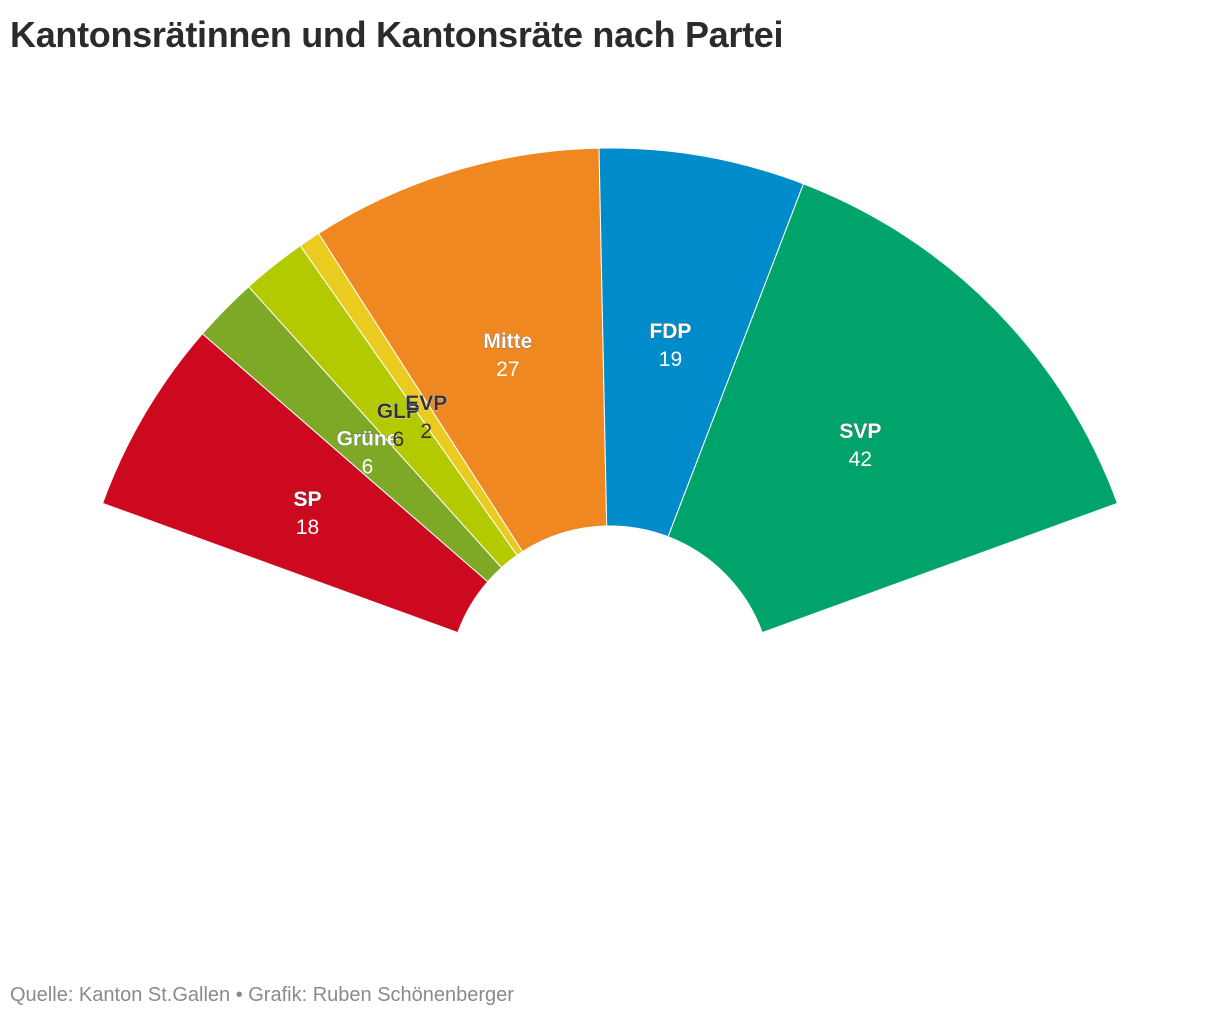 The width and height of the screenshot is (1220, 1020). What do you see at coordinates (426, 403) in the screenshot?
I see `label-name-evp: EVP` at bounding box center [426, 403].